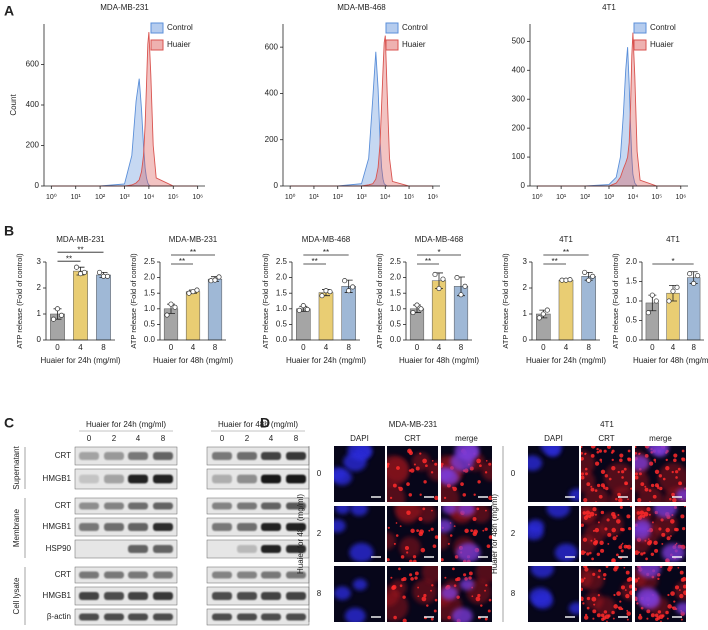 The width and height of the screenshot is (708, 630). What do you see at coordinates (265, 423) in the screenshot?
I see `panel-label: D` at bounding box center [265, 423].